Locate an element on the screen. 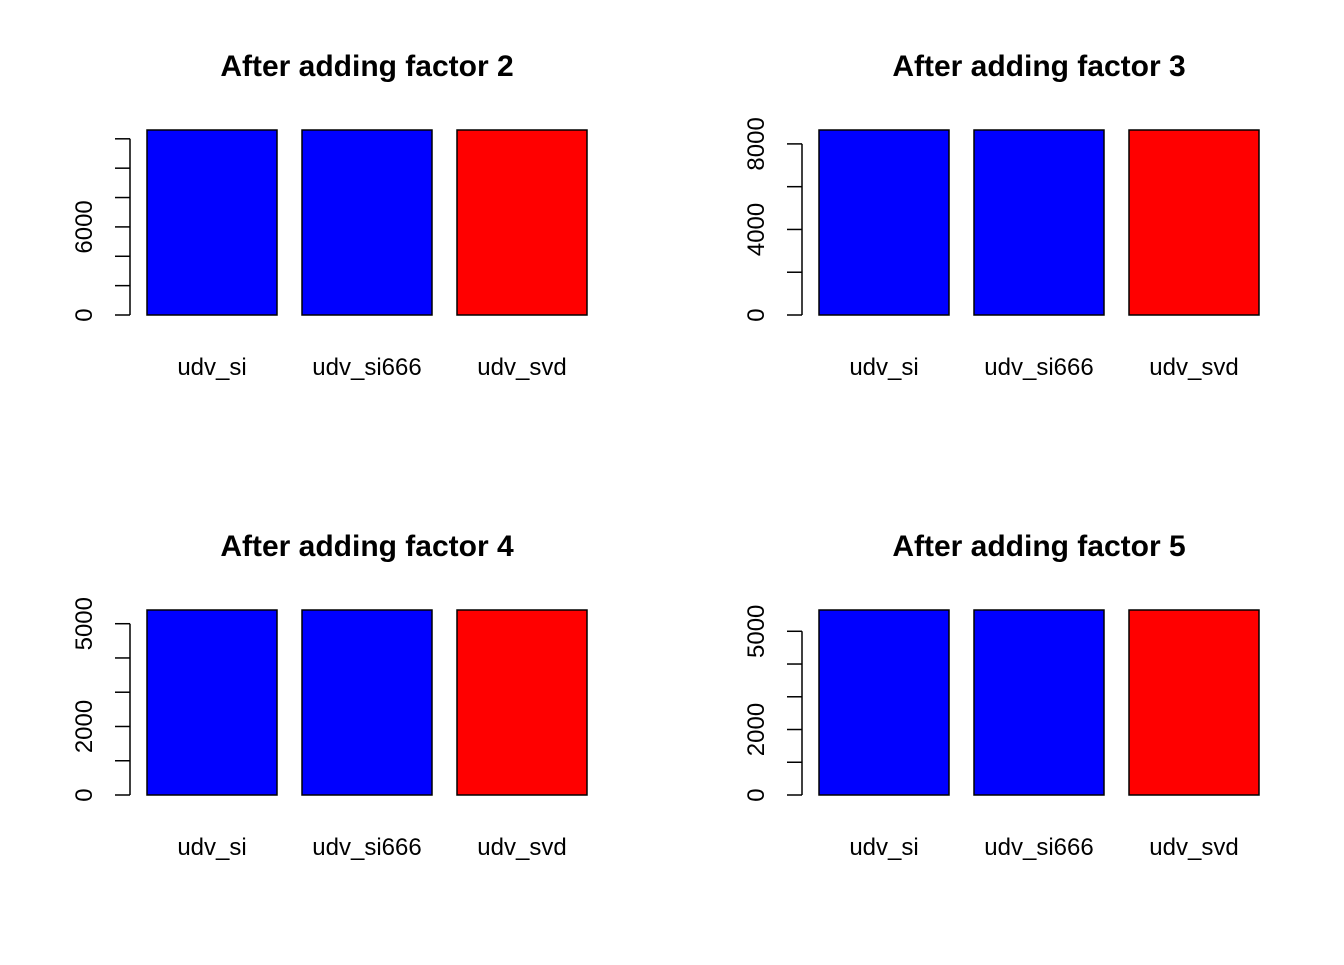  chart-title: After adding factor 3 is located at coordinates (1038, 66).